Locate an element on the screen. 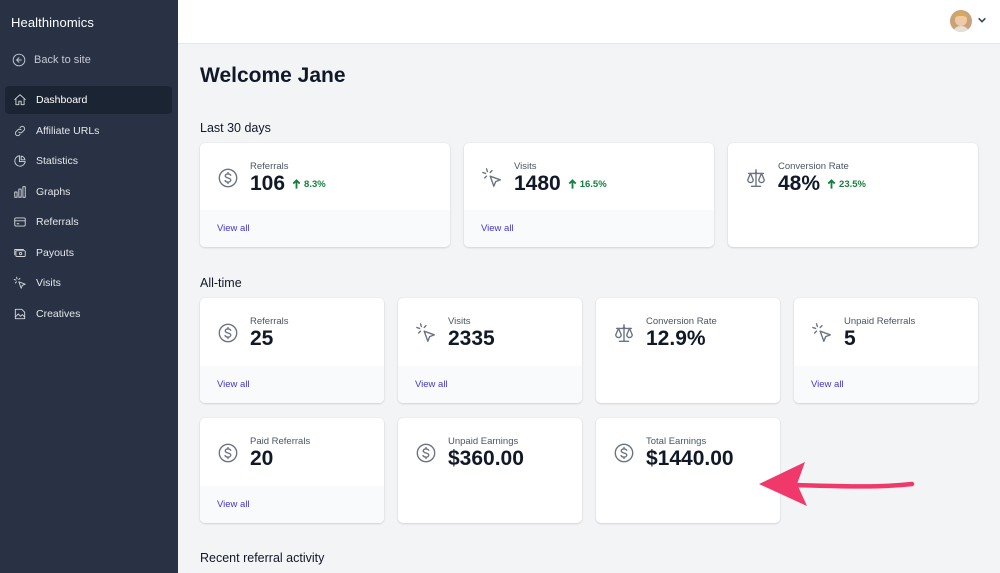 The width and height of the screenshot is (1000, 573). stat-change-value: 16.5% is located at coordinates (593, 184).